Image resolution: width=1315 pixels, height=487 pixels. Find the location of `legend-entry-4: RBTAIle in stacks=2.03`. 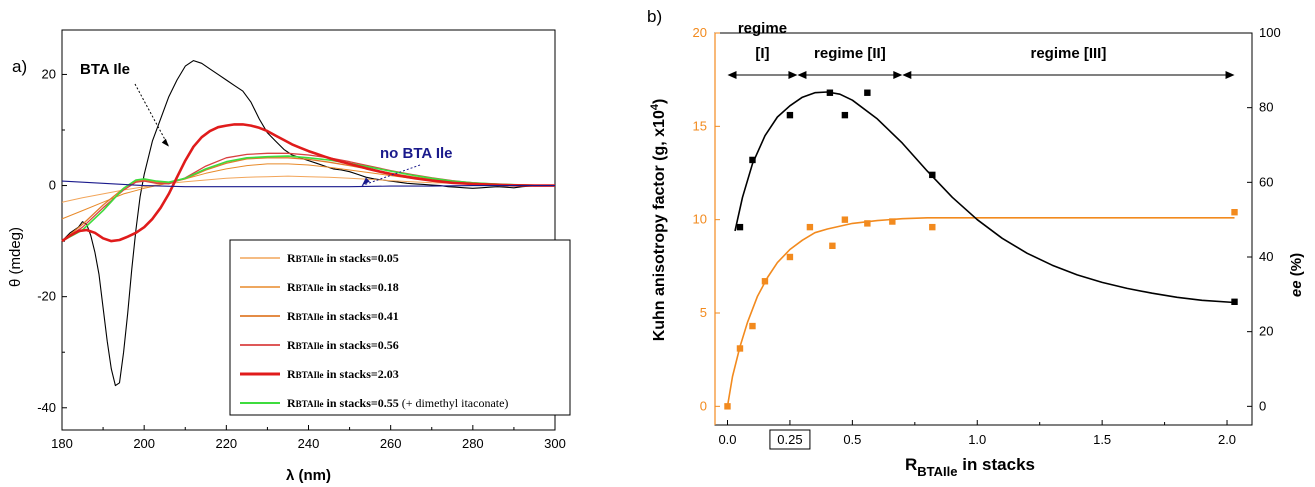

legend-entry-4: RBTAIle in stacks=2.03 is located at coordinates (343, 374).